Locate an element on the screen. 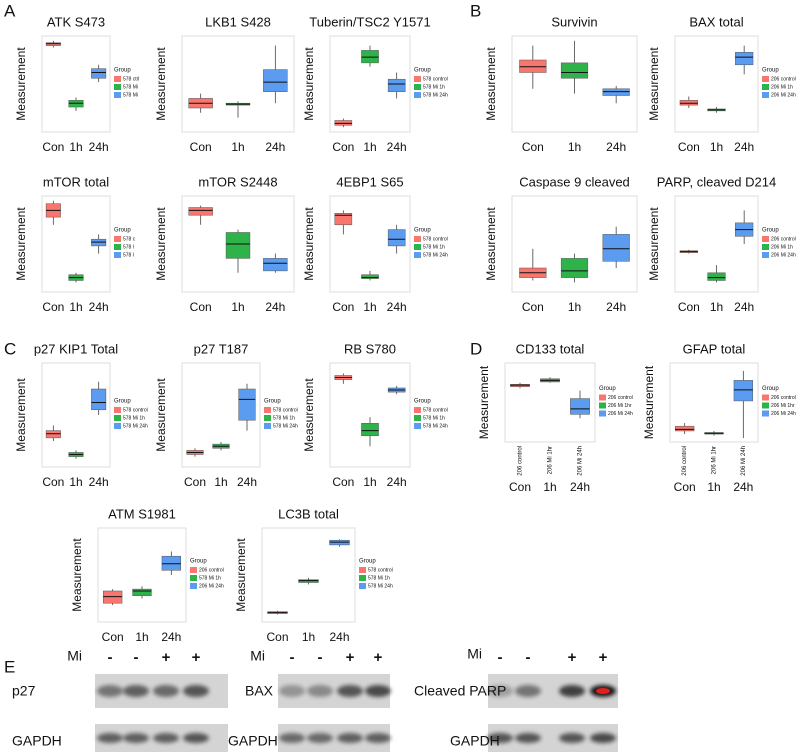 The width and height of the screenshot is (800, 755). legend-label: 578 Mi 24h is located at coordinates (380, 586).